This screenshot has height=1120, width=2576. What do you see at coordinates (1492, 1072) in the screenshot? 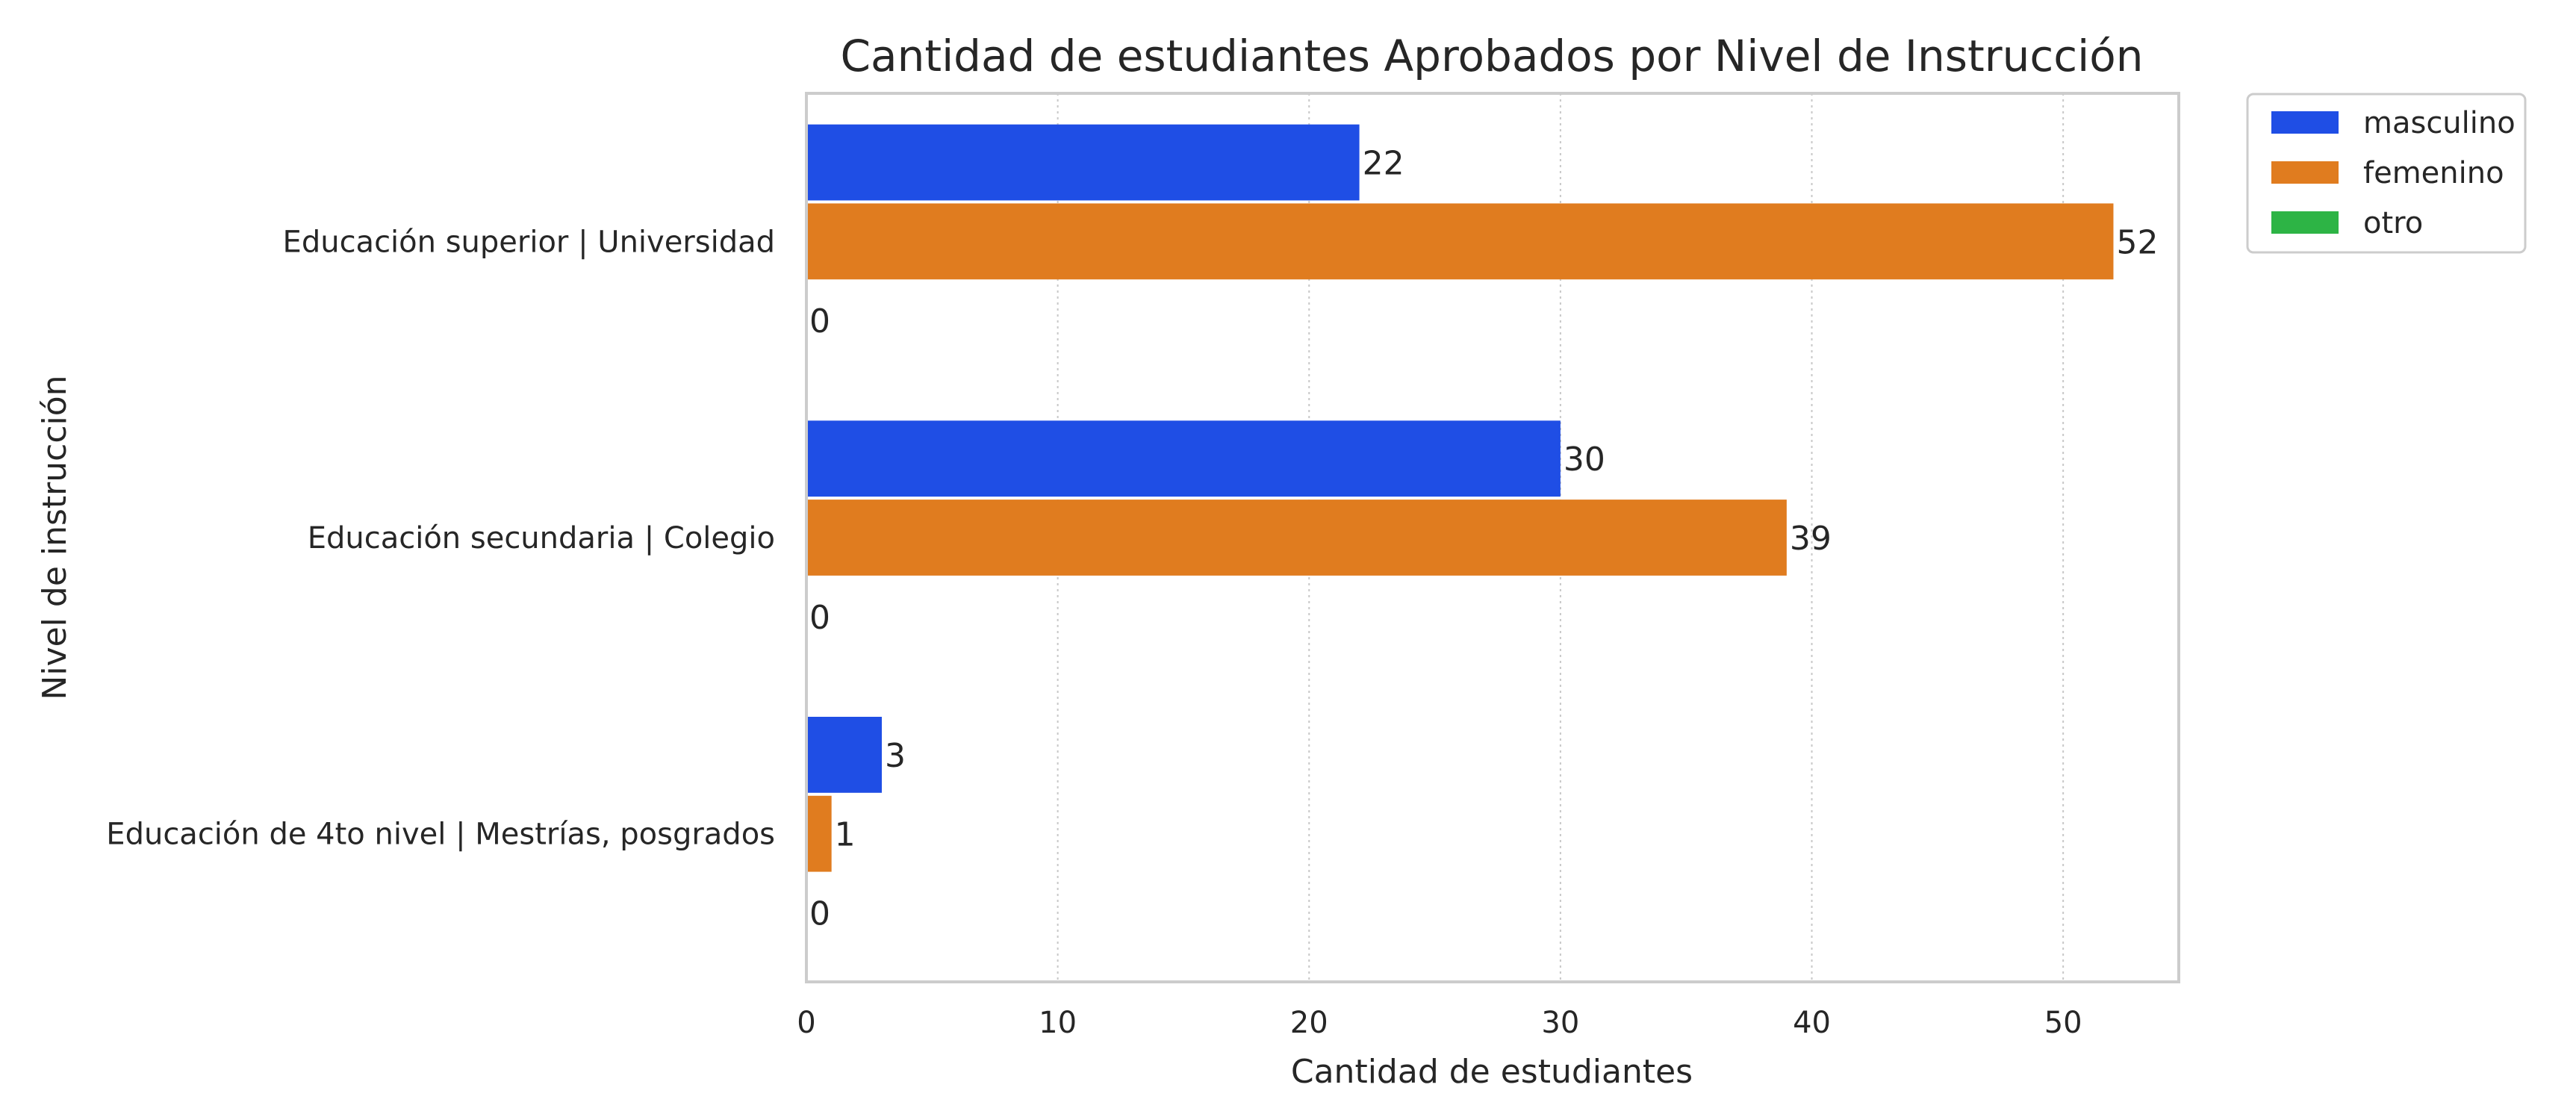
I see `x-axis-label: Cantidad de estudiantes` at bounding box center [1492, 1072].